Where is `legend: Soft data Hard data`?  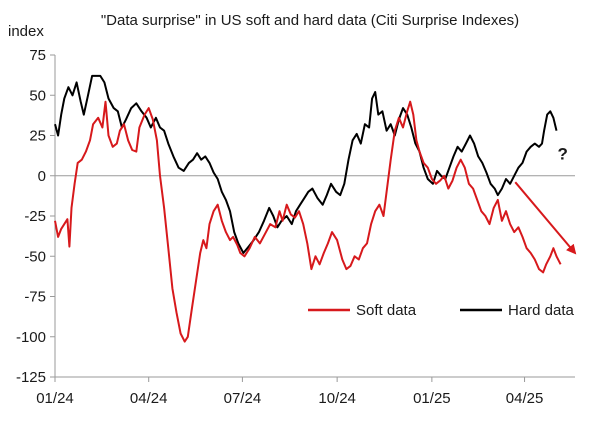
legend: Soft data Hard data is located at coordinates (441, 310).